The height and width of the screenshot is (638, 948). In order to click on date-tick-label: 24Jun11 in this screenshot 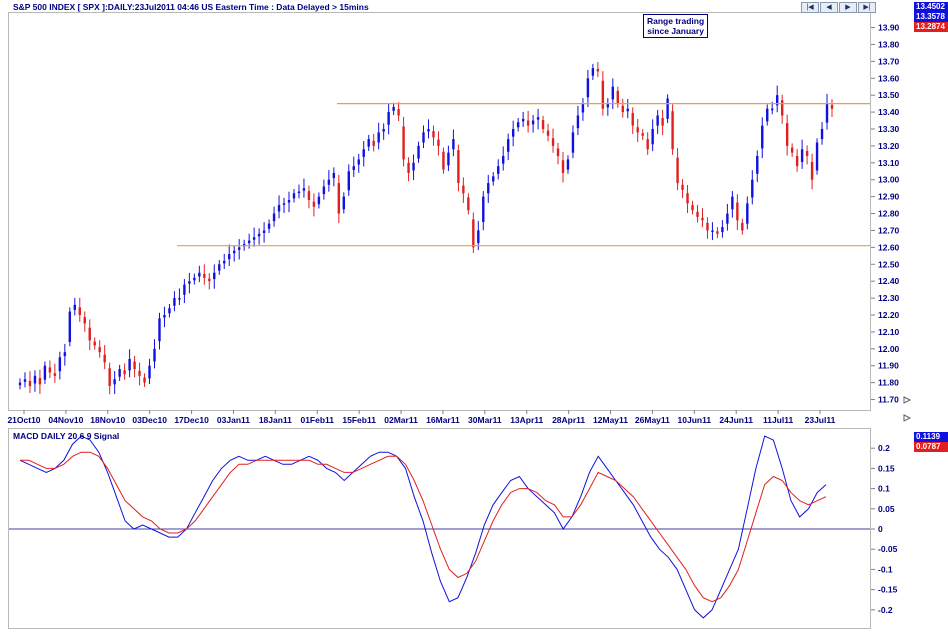, I will do `click(736, 420)`.